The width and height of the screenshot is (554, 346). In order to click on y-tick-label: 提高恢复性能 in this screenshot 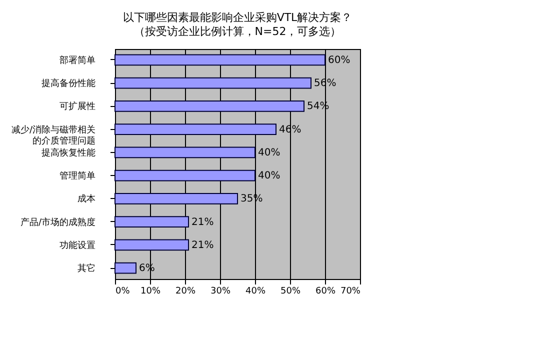, I will do `click(69, 152)`.